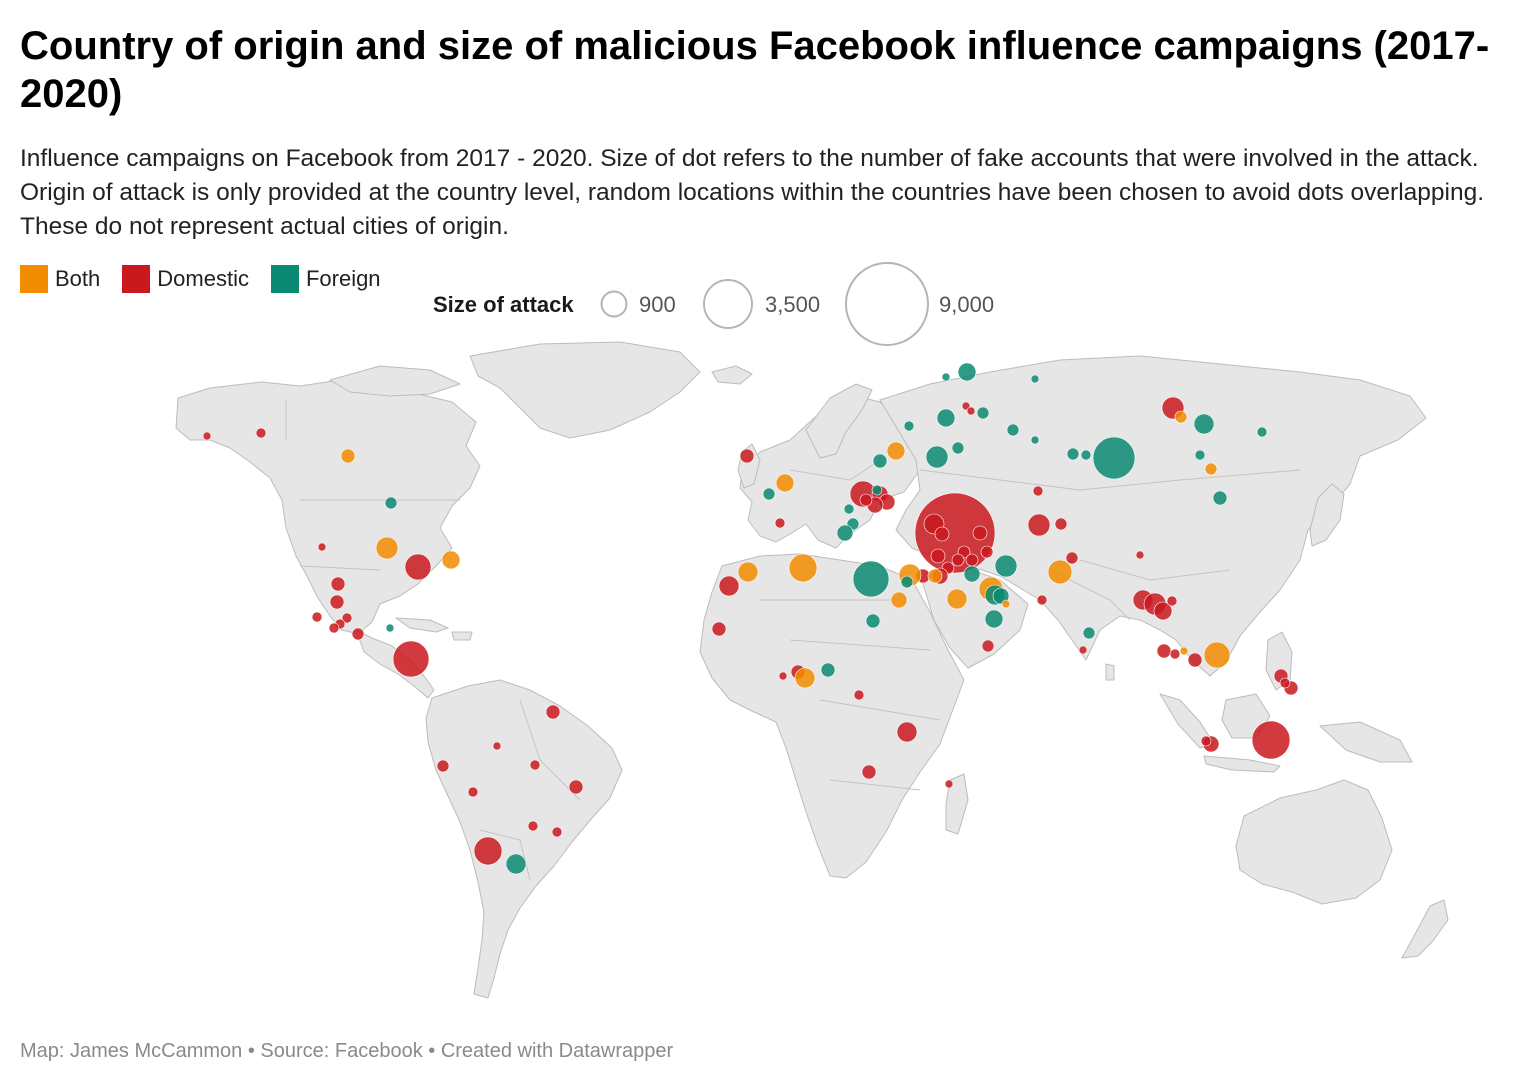 The image size is (1540, 1086). I want to click on land-greenland, so click(585, 390).